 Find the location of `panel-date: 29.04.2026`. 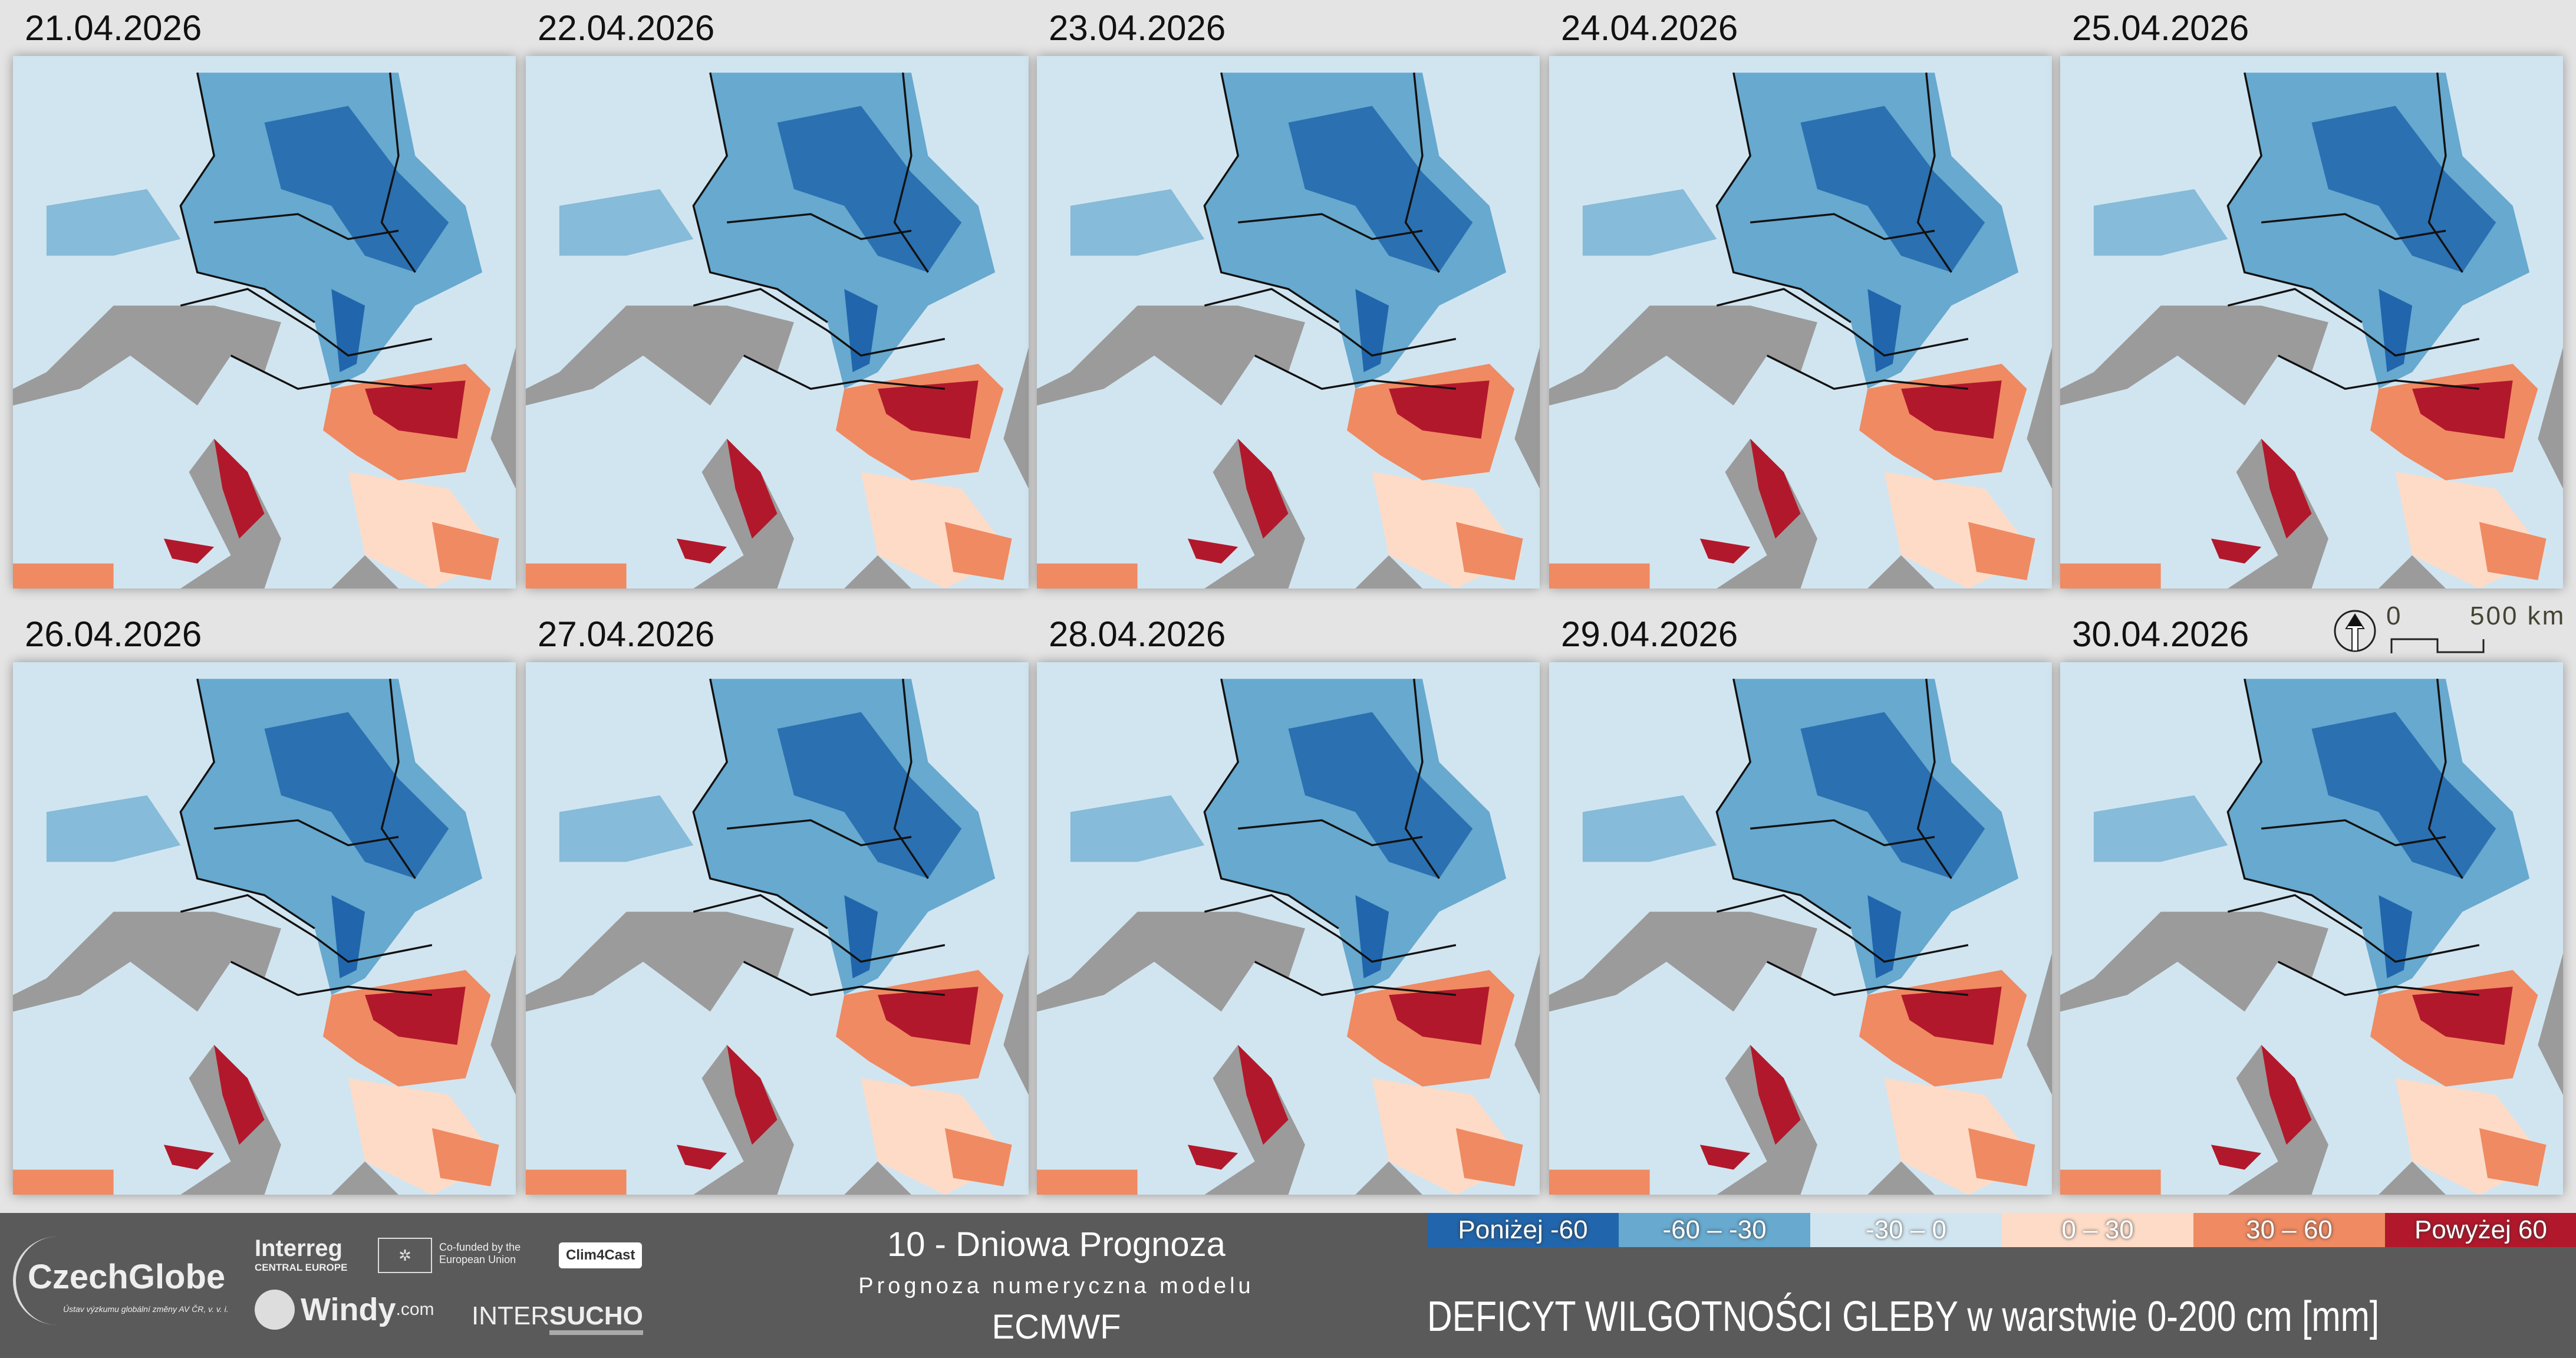

panel-date: 29.04.2026 is located at coordinates (1649, 634).